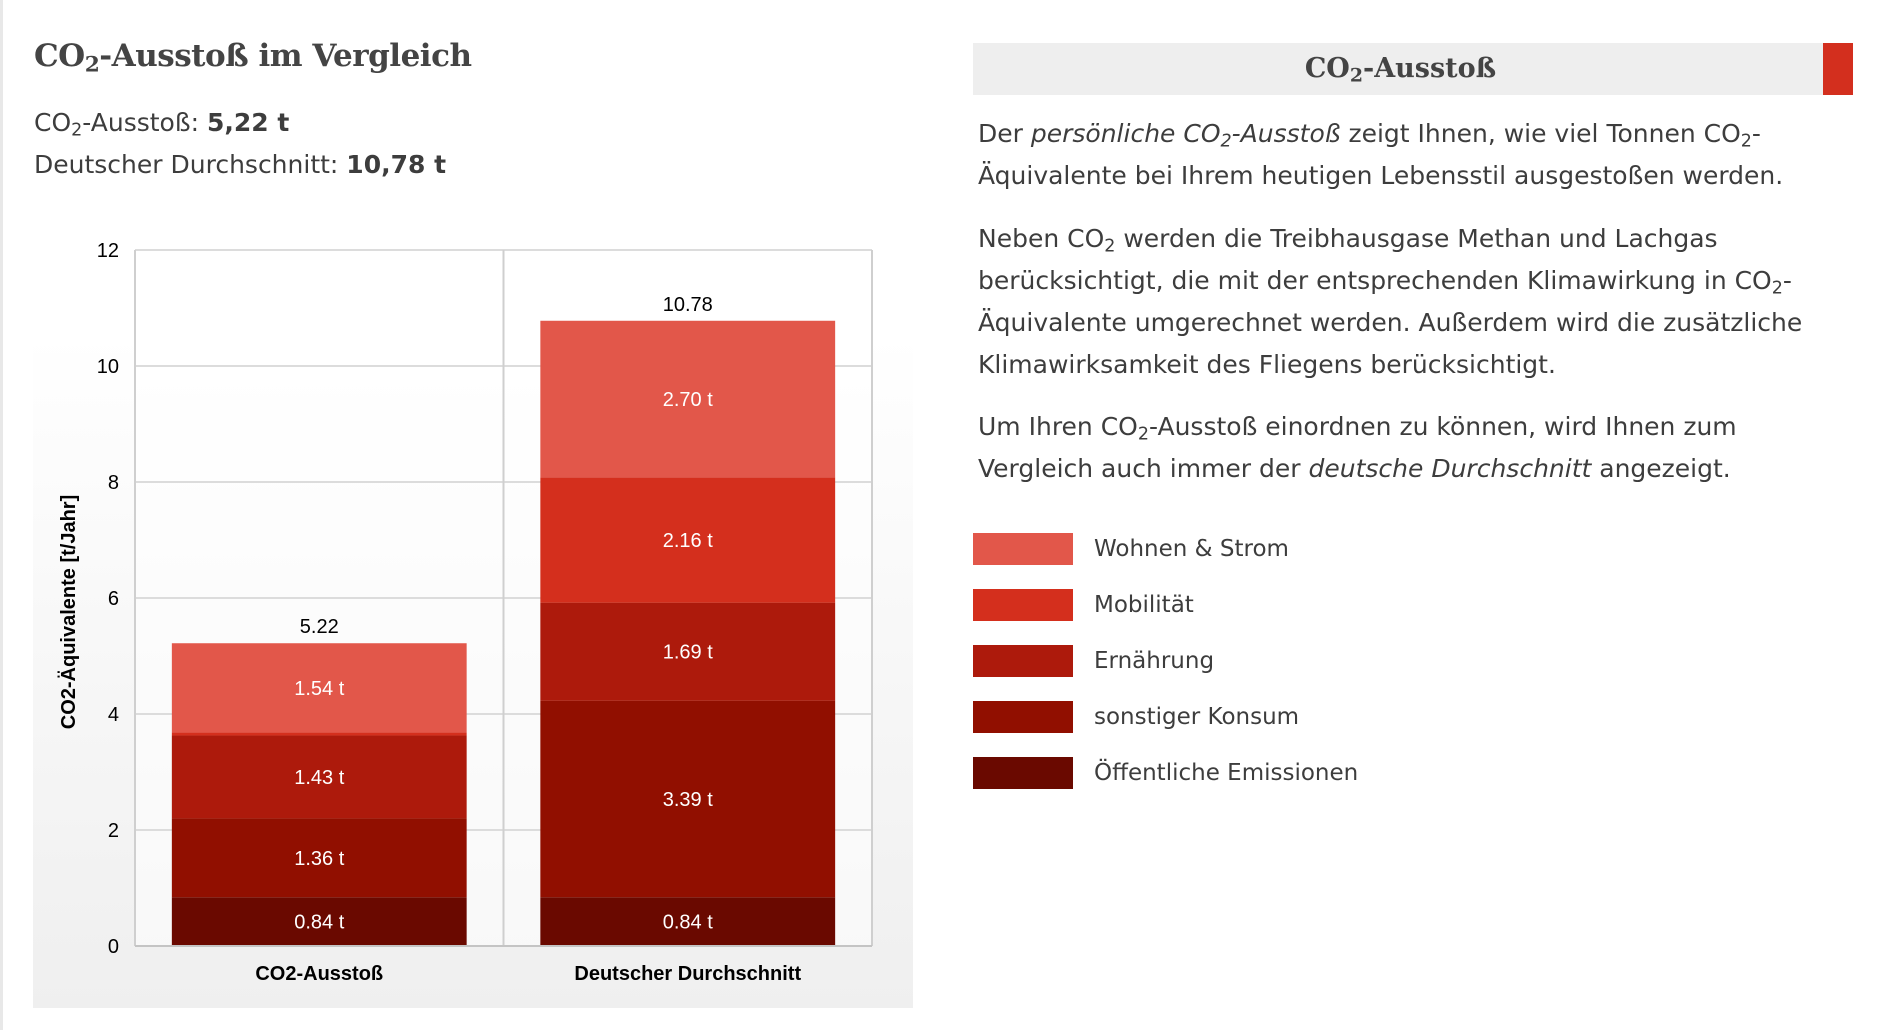  Describe the element at coordinates (1, 515) in the screenshot. I see `page-left-edge` at that location.